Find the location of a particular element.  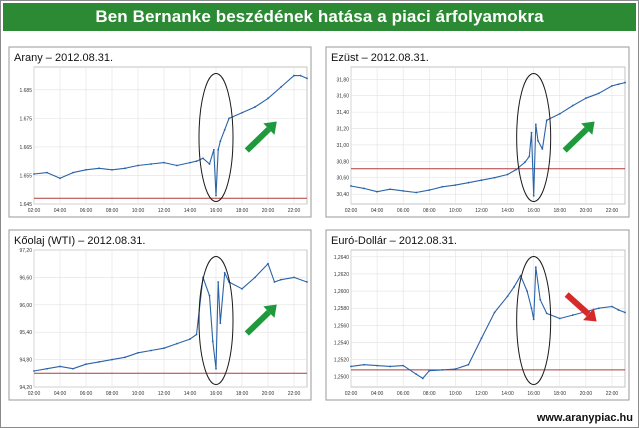

y-tick-label: 94,20 is located at coordinates (25, 388).